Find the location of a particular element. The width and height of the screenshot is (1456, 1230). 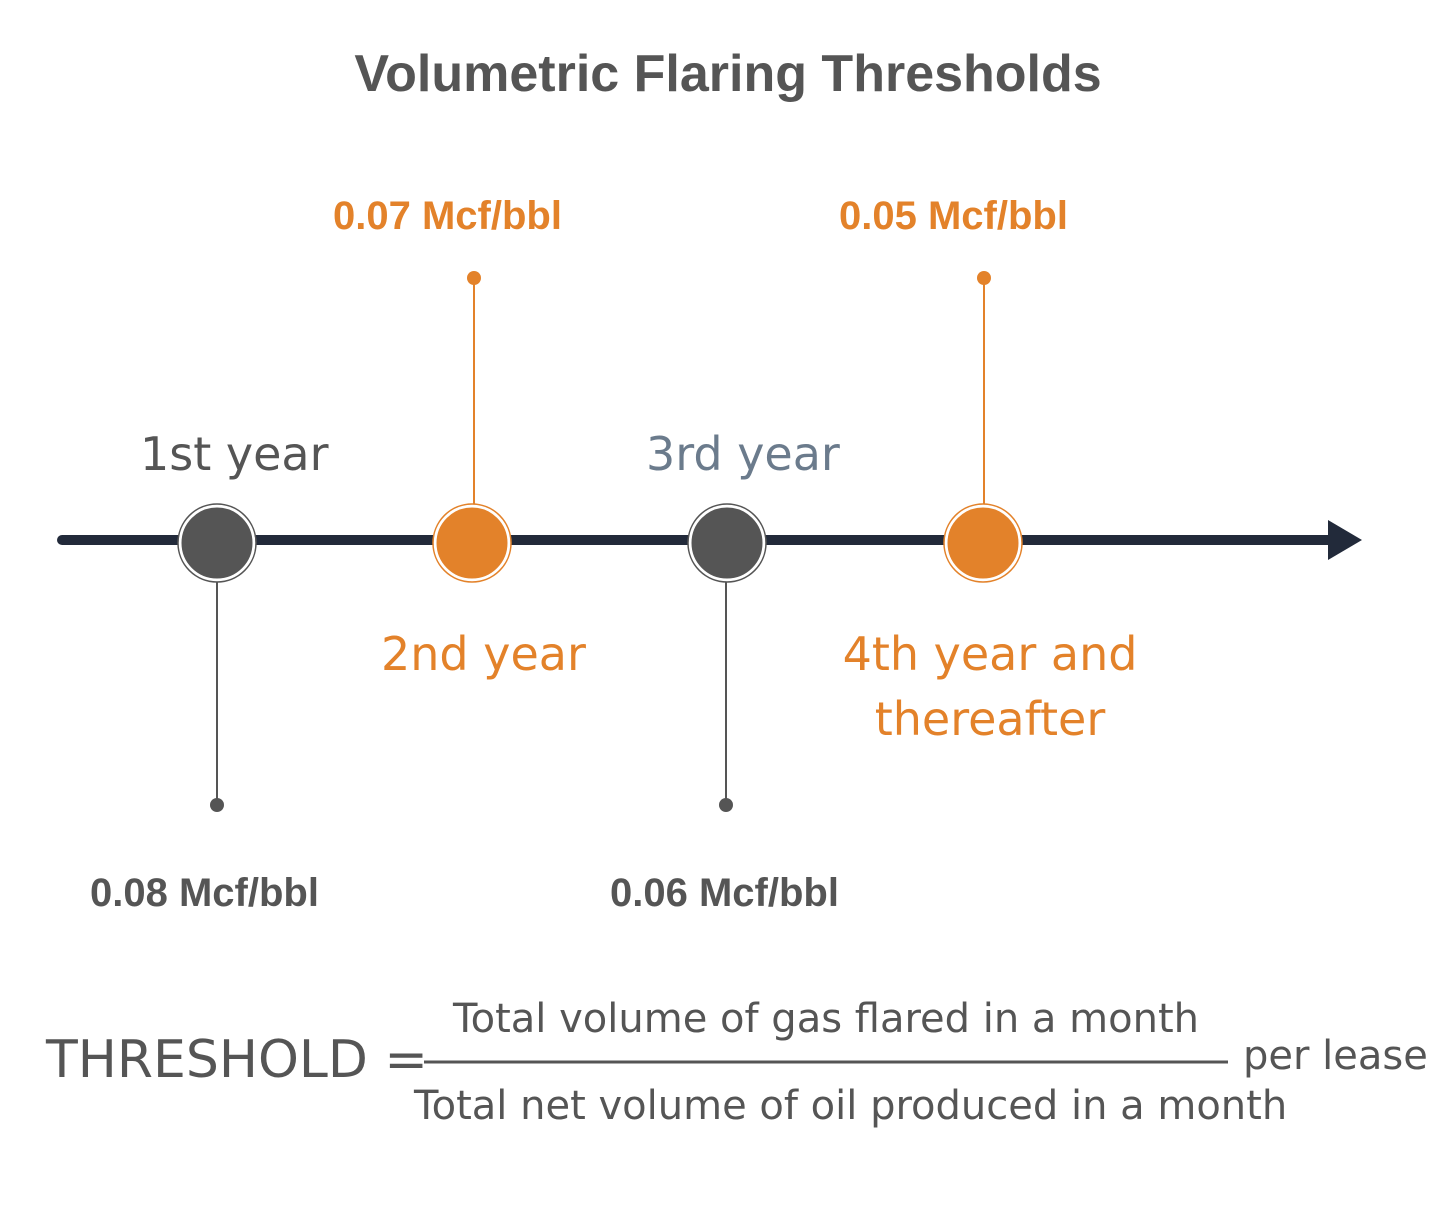

milestone-4-stem-dot is located at coordinates (984, 278).